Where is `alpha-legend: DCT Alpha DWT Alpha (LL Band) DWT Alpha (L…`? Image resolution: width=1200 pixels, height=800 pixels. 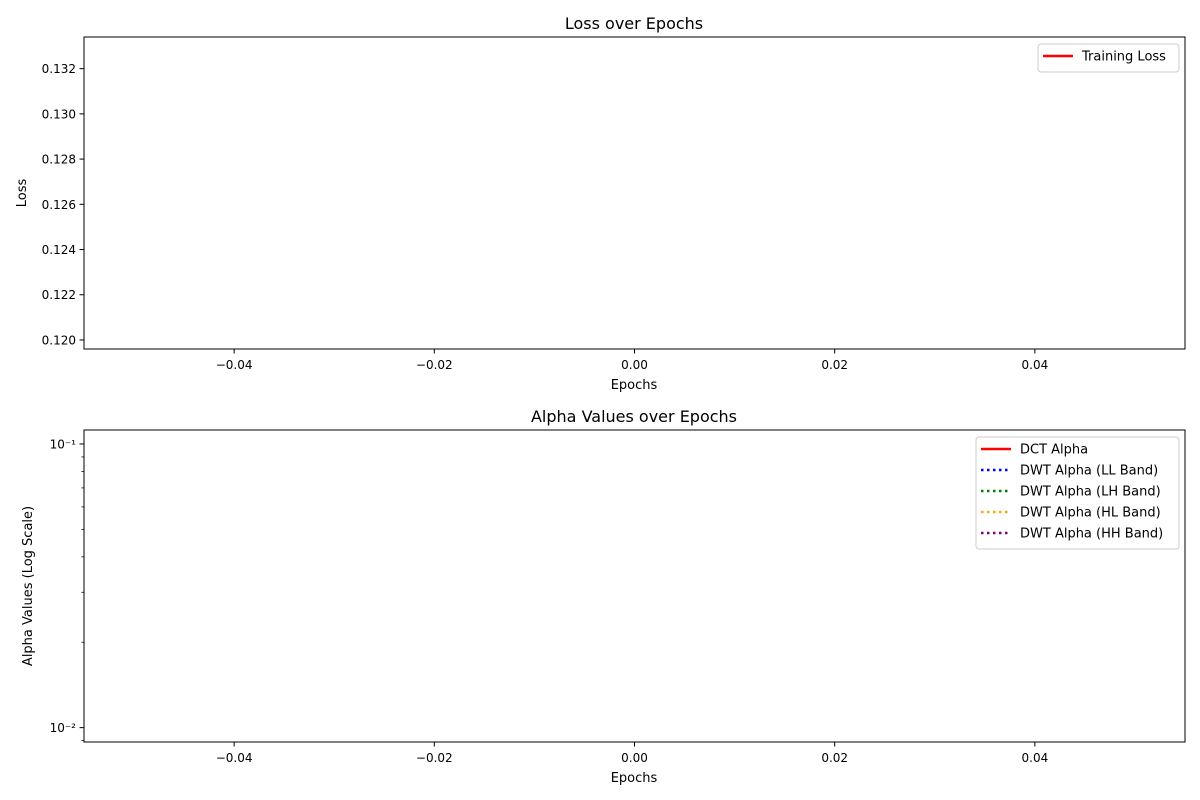 alpha-legend: DCT Alpha DWT Alpha (LL Band) DWT Alpha (L… is located at coordinates (1077, 493).